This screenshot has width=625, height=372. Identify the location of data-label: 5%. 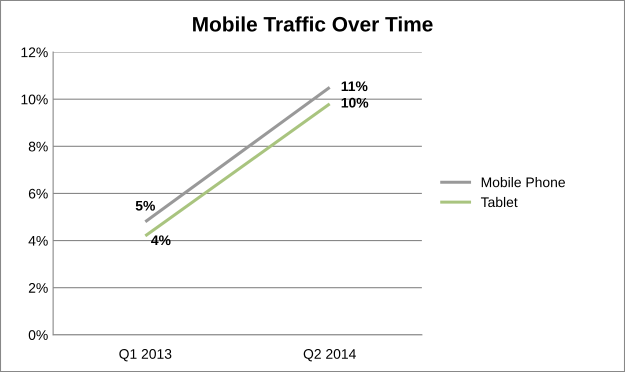
(145, 205).